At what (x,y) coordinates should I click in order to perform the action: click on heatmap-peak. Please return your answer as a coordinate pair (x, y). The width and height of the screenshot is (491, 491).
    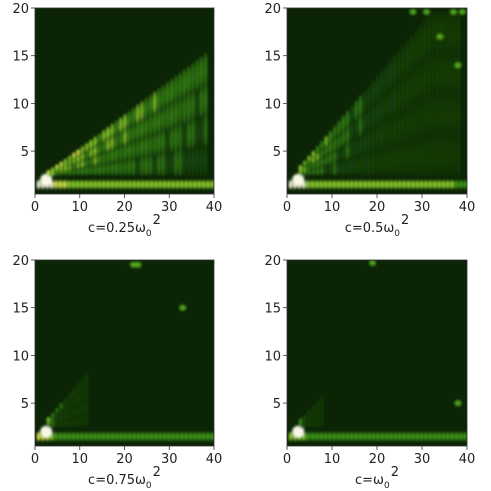
    Looking at the image, I should click on (298, 179).